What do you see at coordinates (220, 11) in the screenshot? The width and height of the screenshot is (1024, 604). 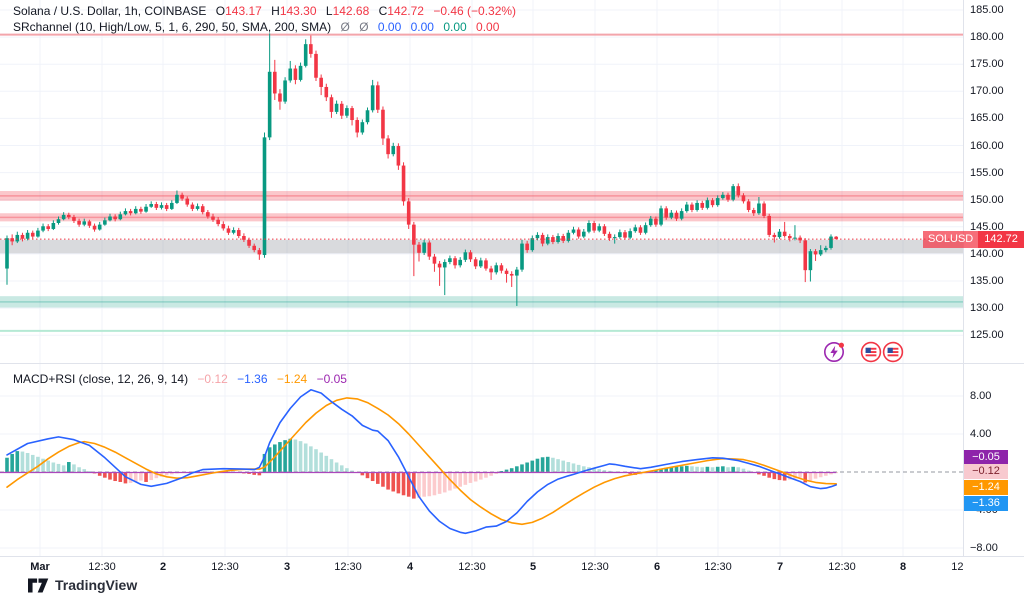 I see `open-label: O` at bounding box center [220, 11].